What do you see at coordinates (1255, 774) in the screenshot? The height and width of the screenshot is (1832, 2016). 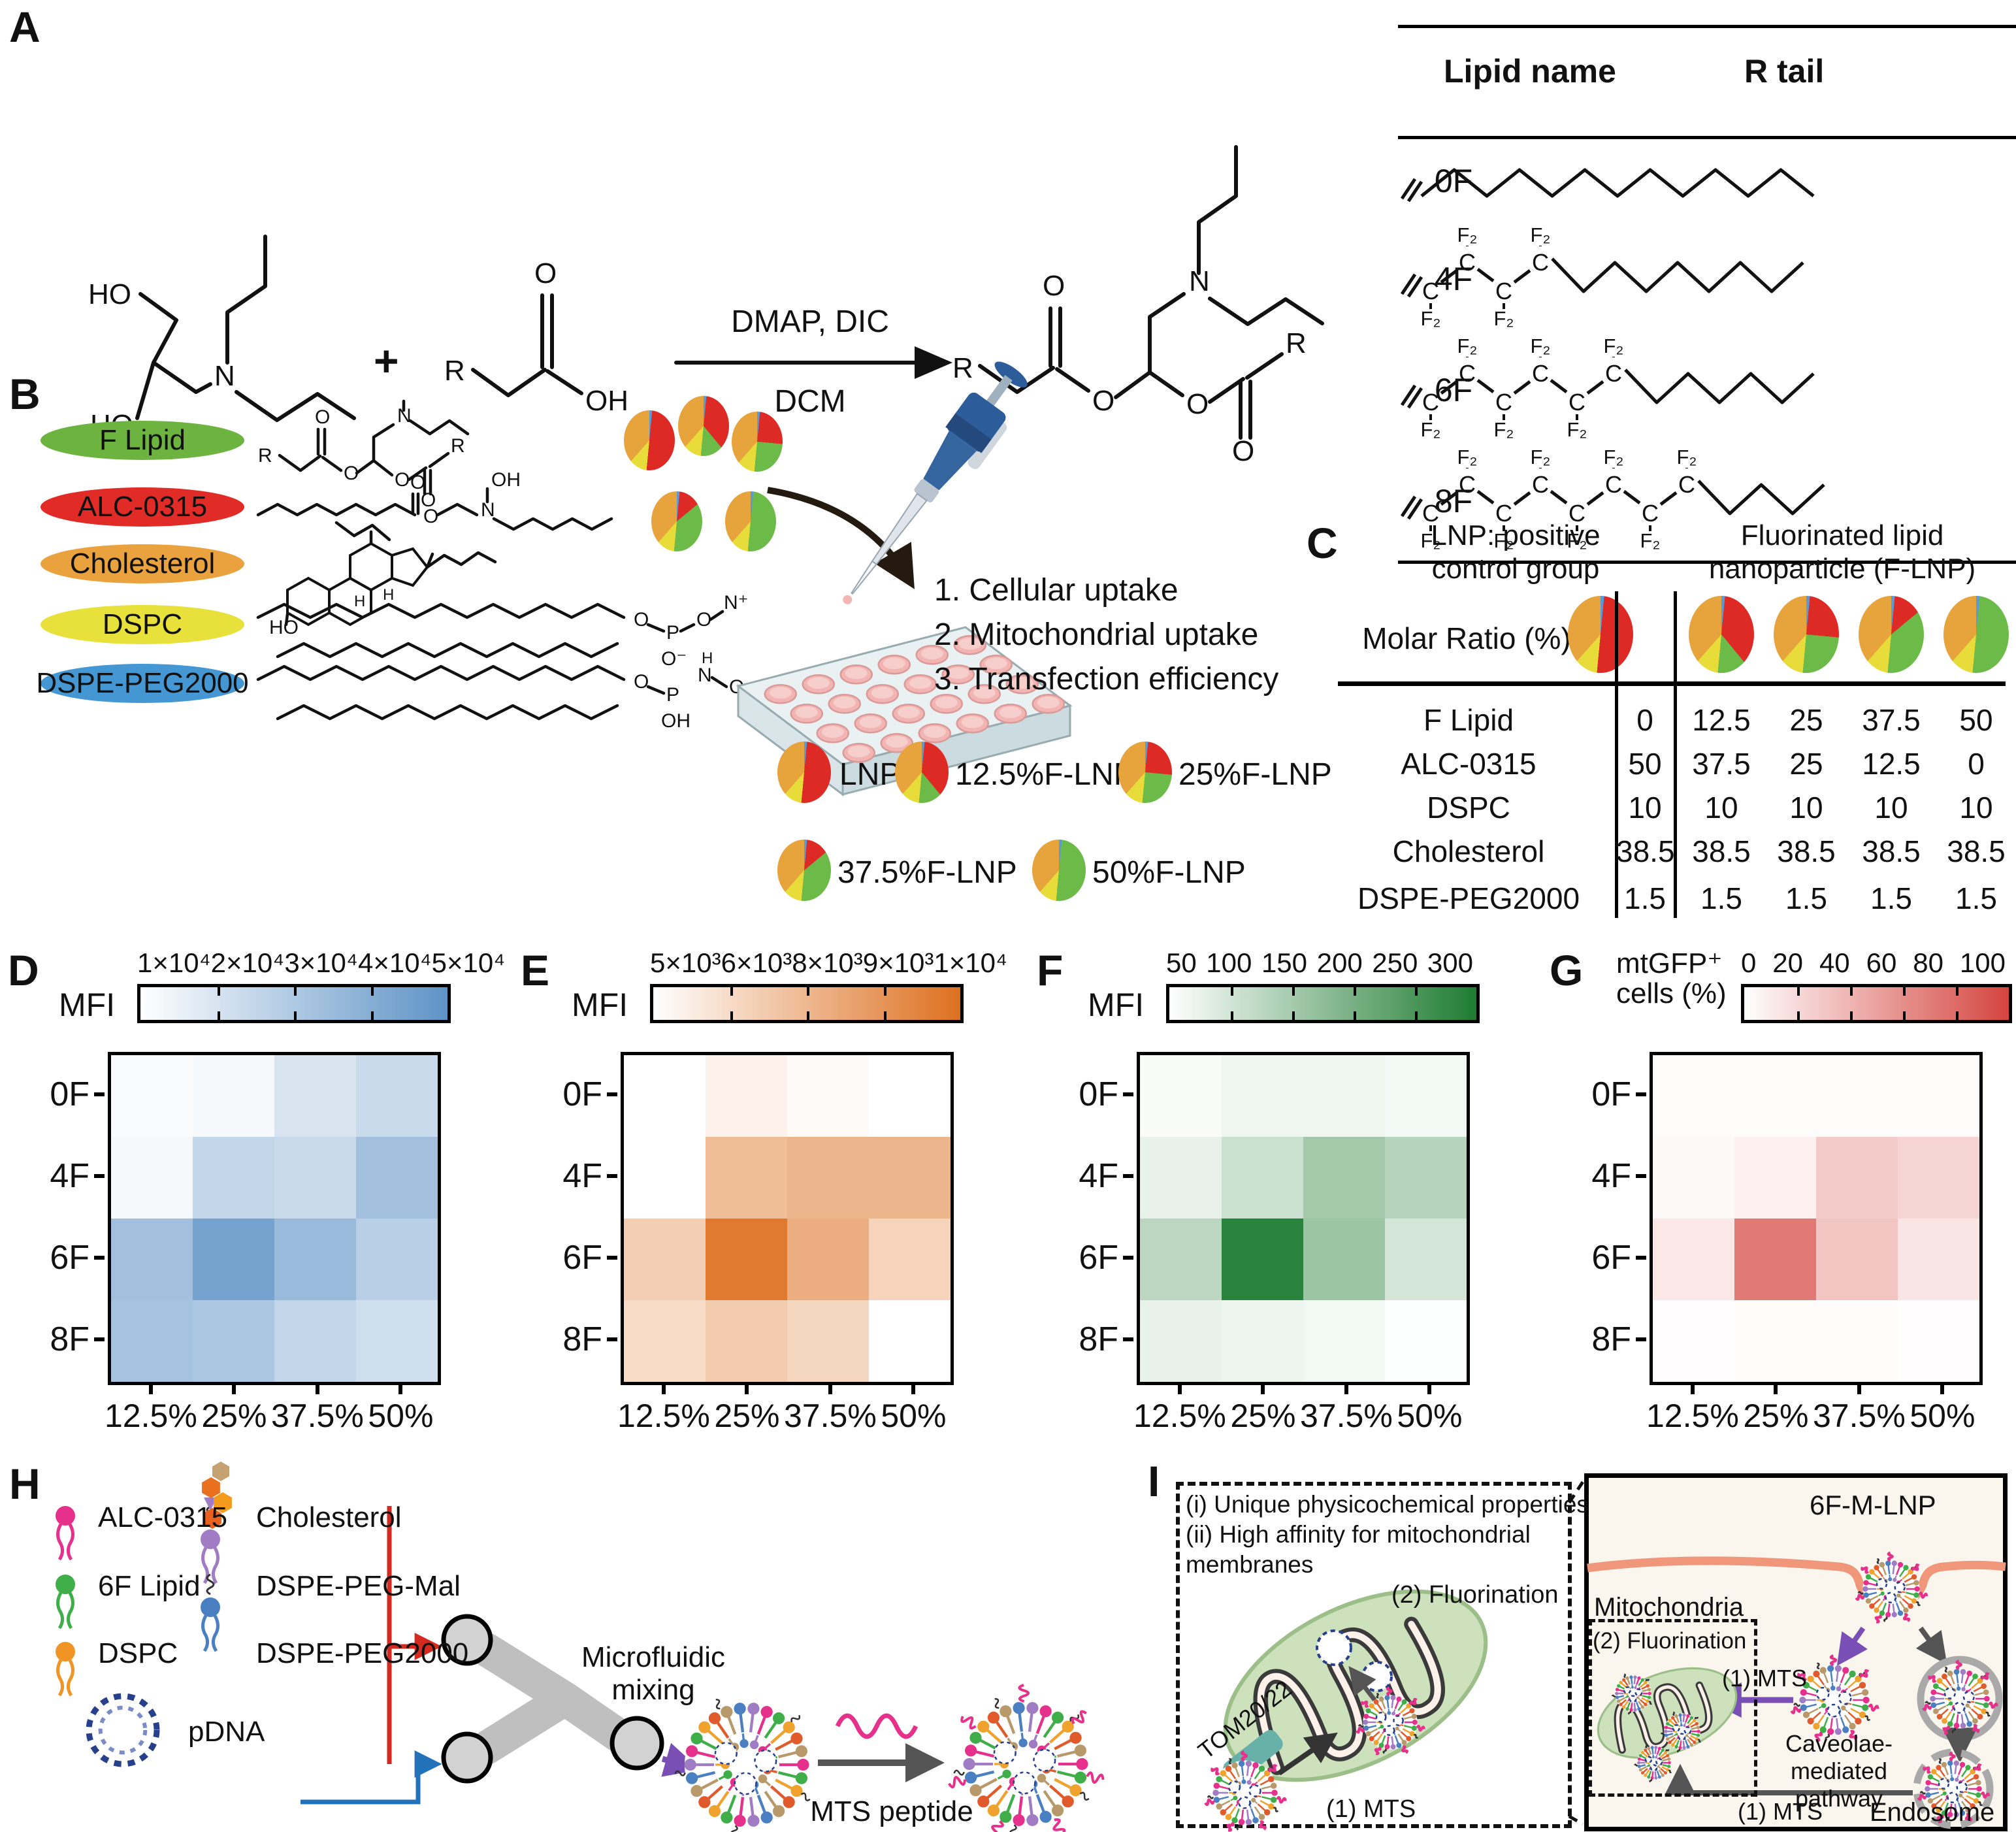 I see `legend-label: 25%F-LNP` at bounding box center [1255, 774].